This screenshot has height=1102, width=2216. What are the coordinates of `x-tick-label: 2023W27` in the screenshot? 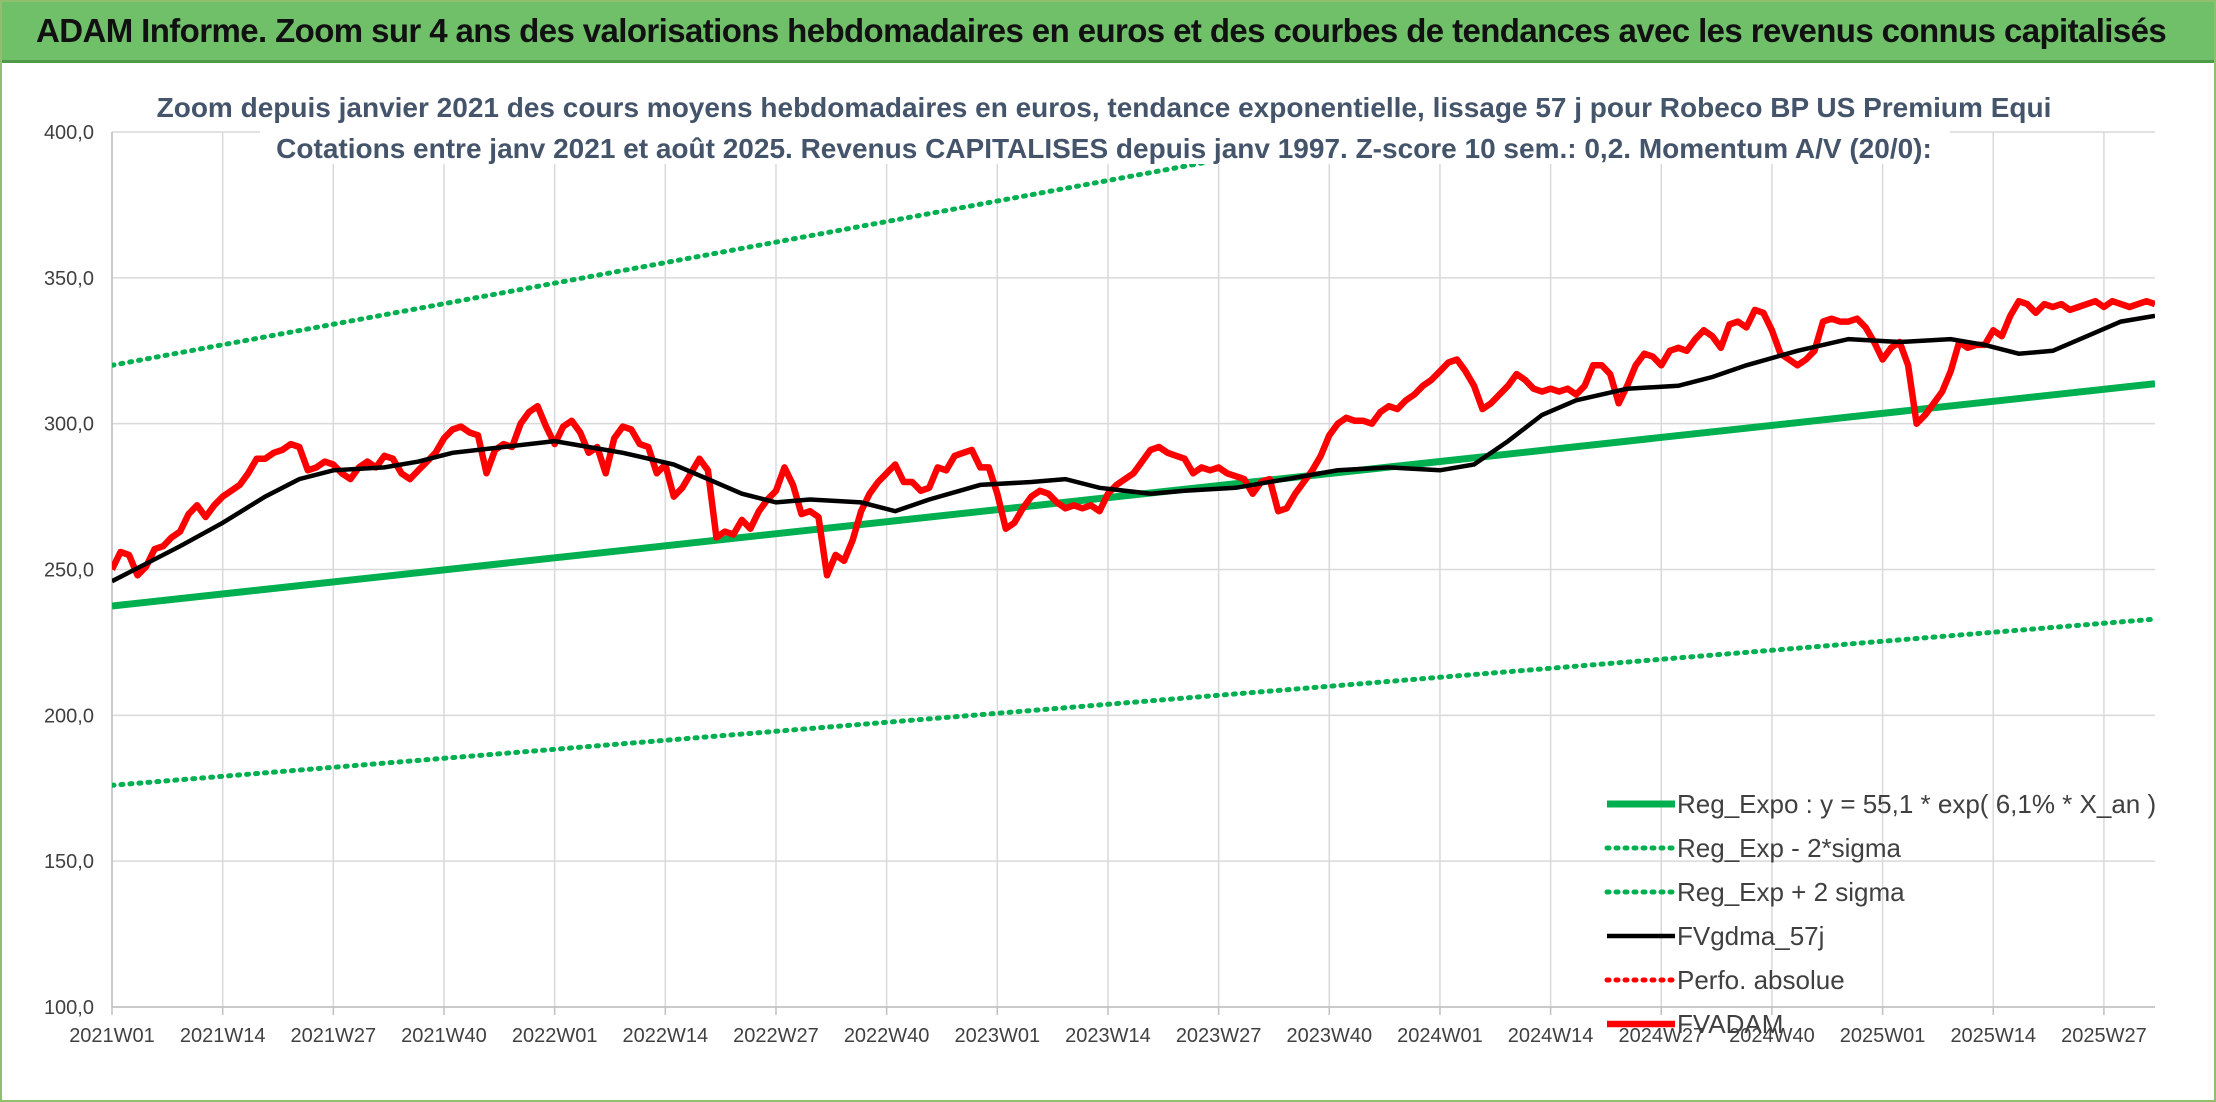 It's located at (1219, 1036).